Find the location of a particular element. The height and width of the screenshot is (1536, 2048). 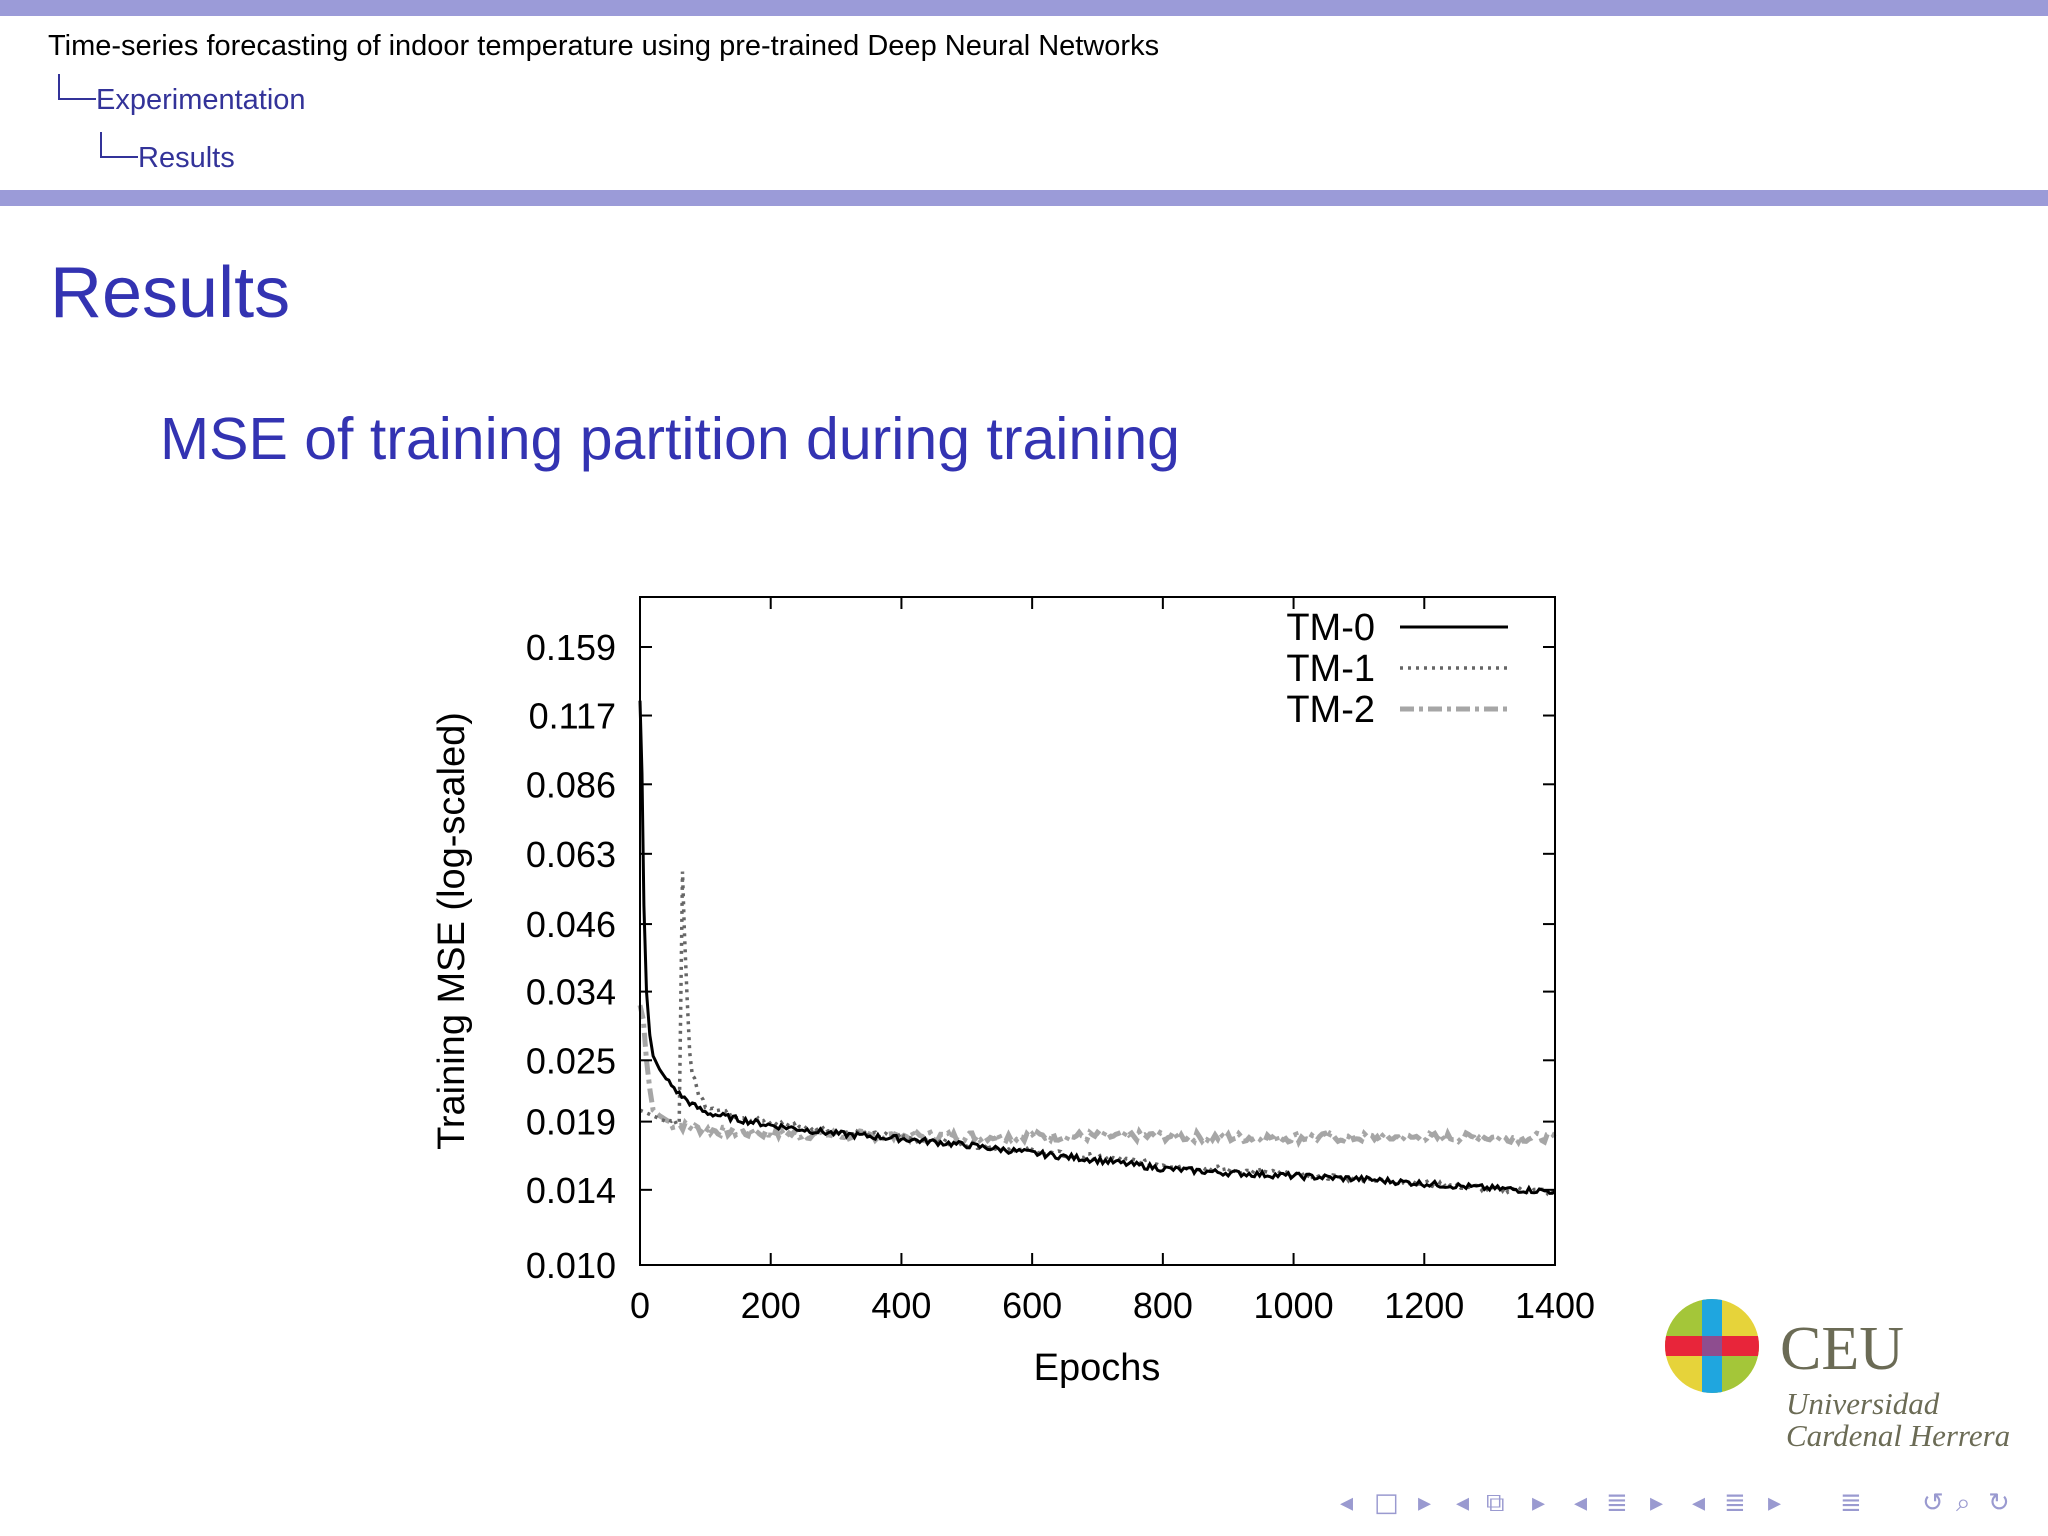

y-tick-label: 0.117 is located at coordinates (572, 716).